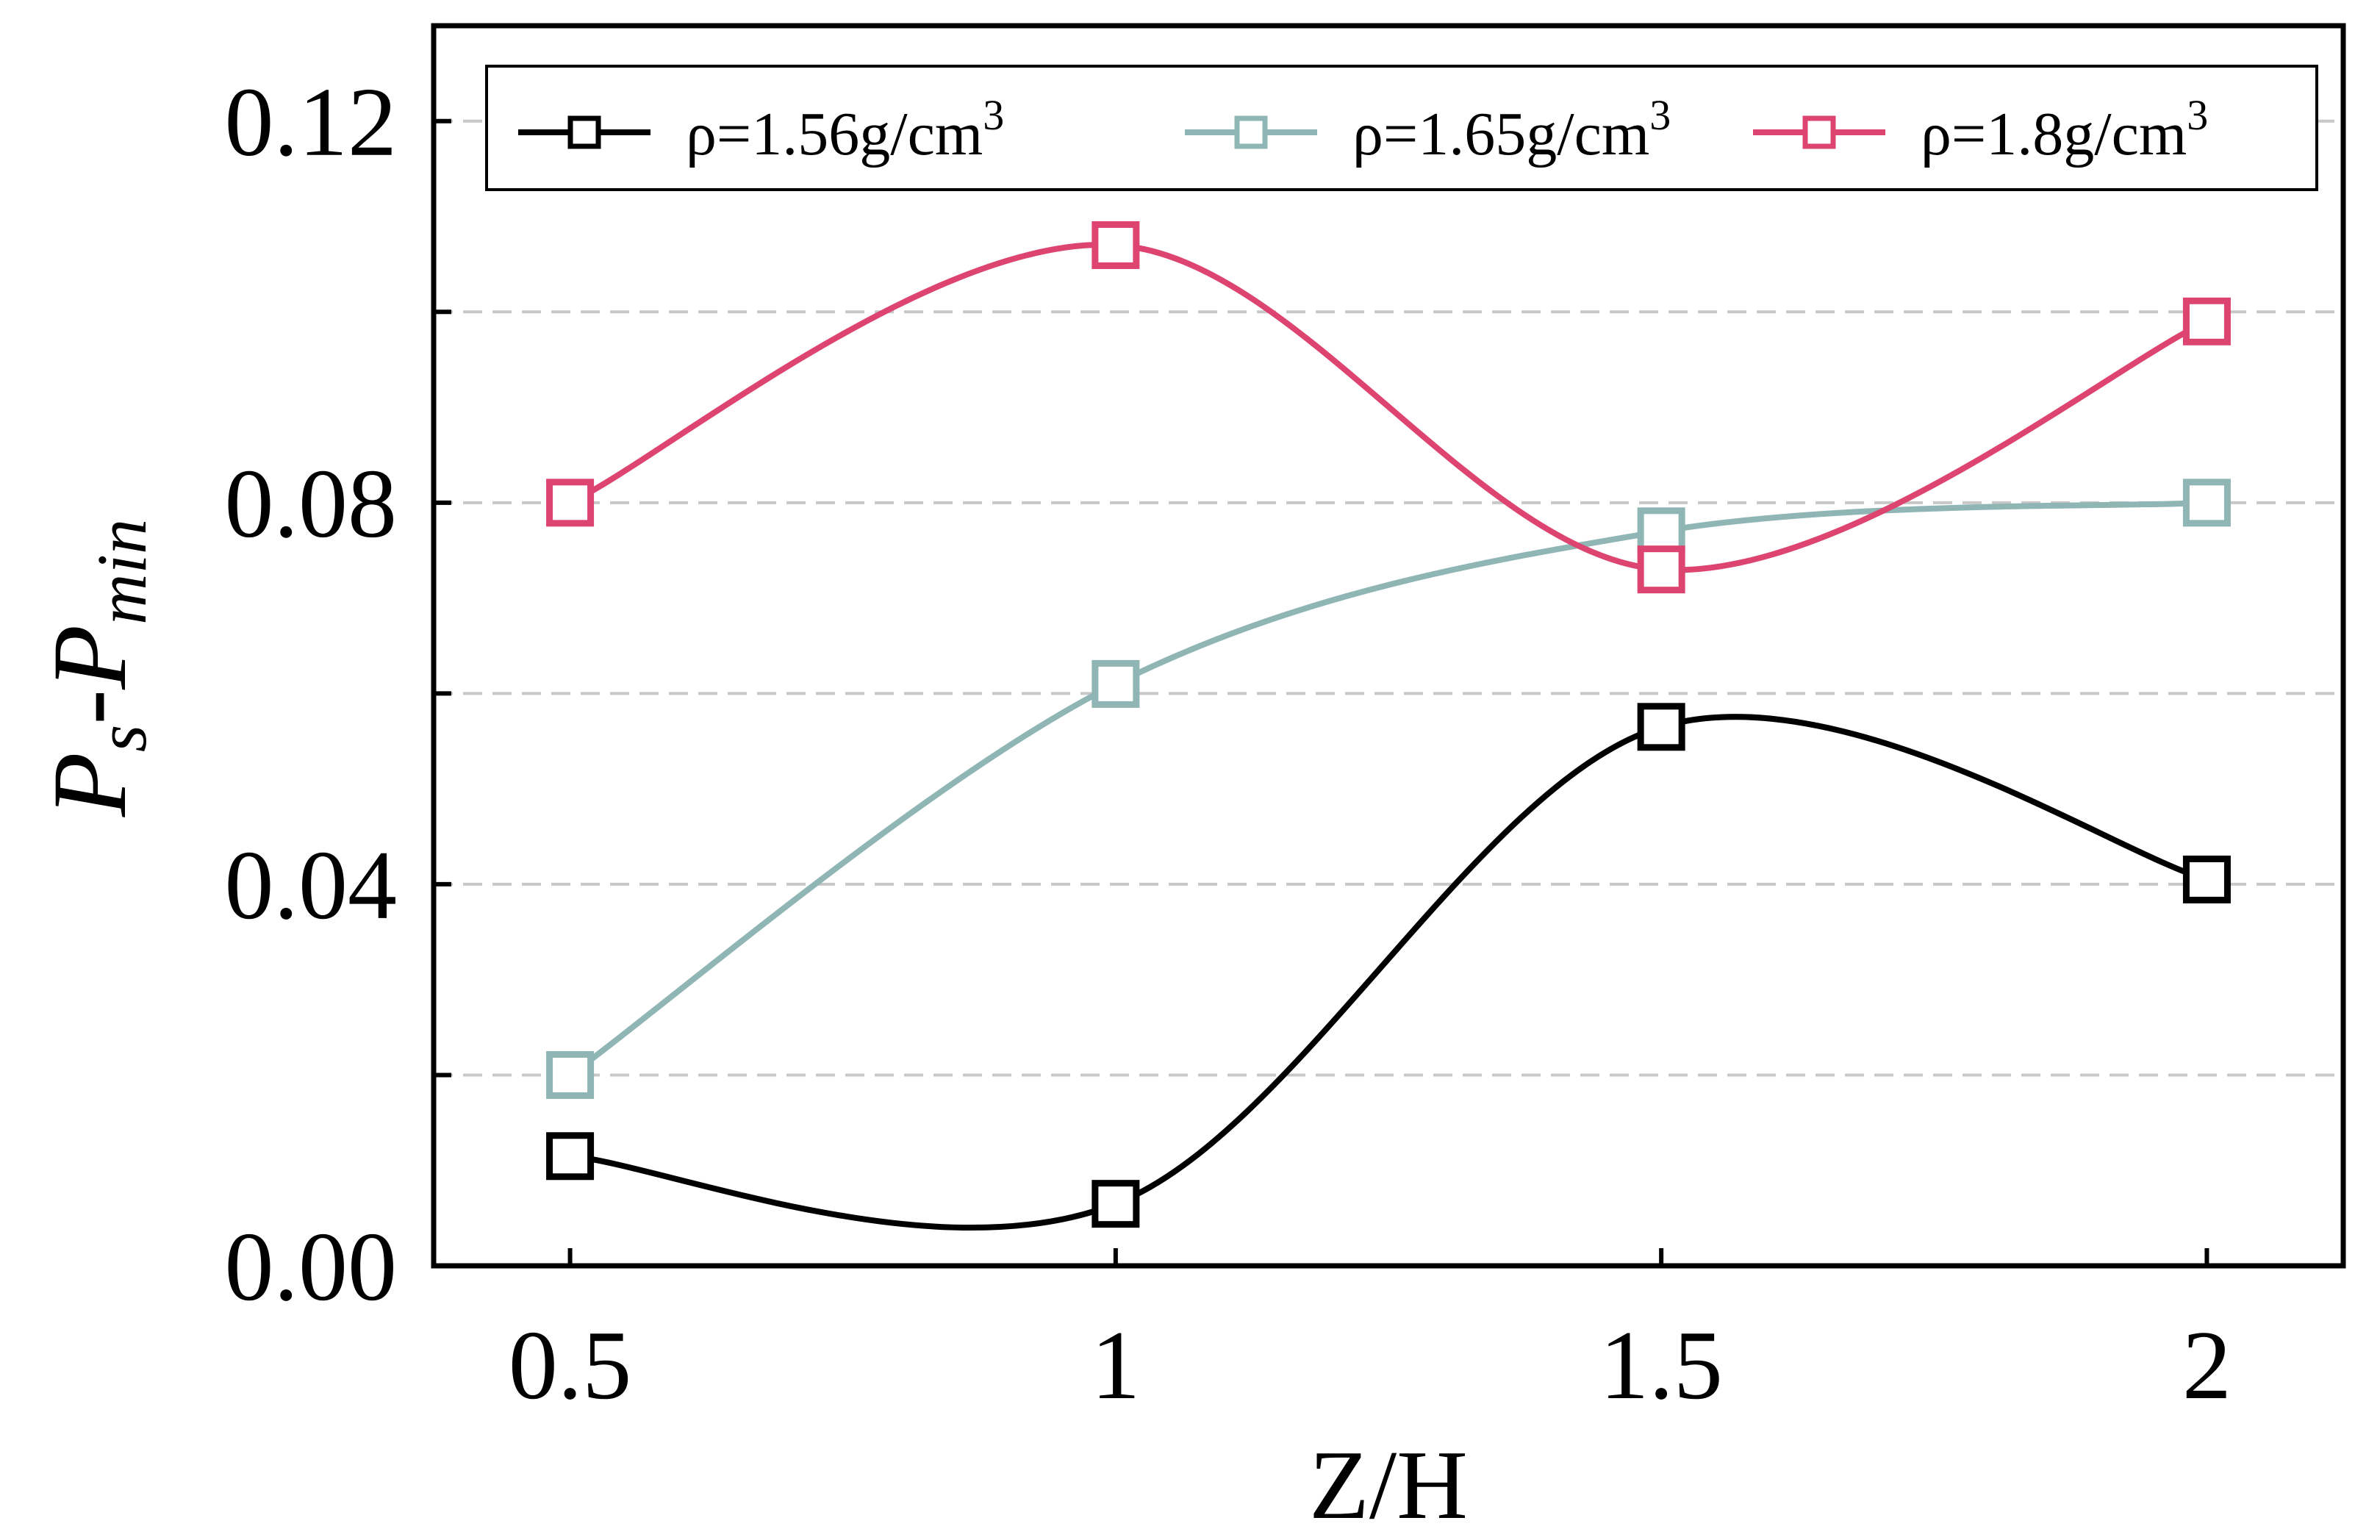  I want to click on y-tick-label: 0.00, so click(311, 1267).